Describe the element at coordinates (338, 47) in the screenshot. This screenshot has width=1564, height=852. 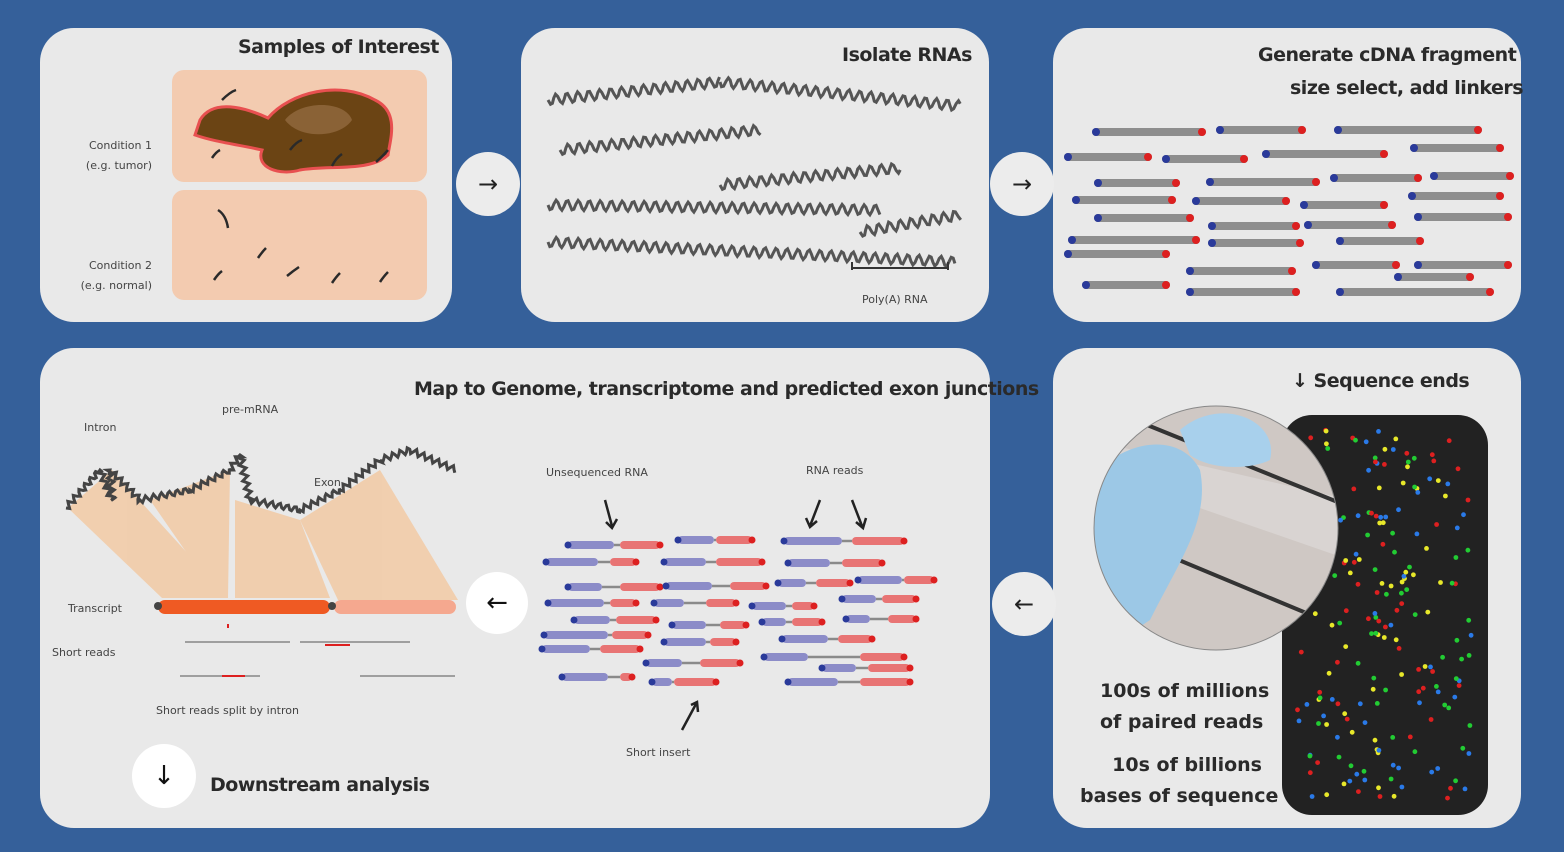
I see `samples-title: Samples of Interest` at that location.